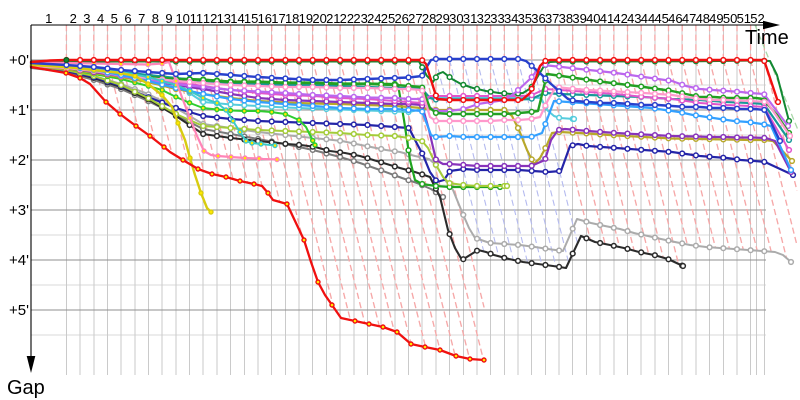 The width and height of the screenshot is (800, 400). I want to click on svg-text: 42, so click(620, 18).